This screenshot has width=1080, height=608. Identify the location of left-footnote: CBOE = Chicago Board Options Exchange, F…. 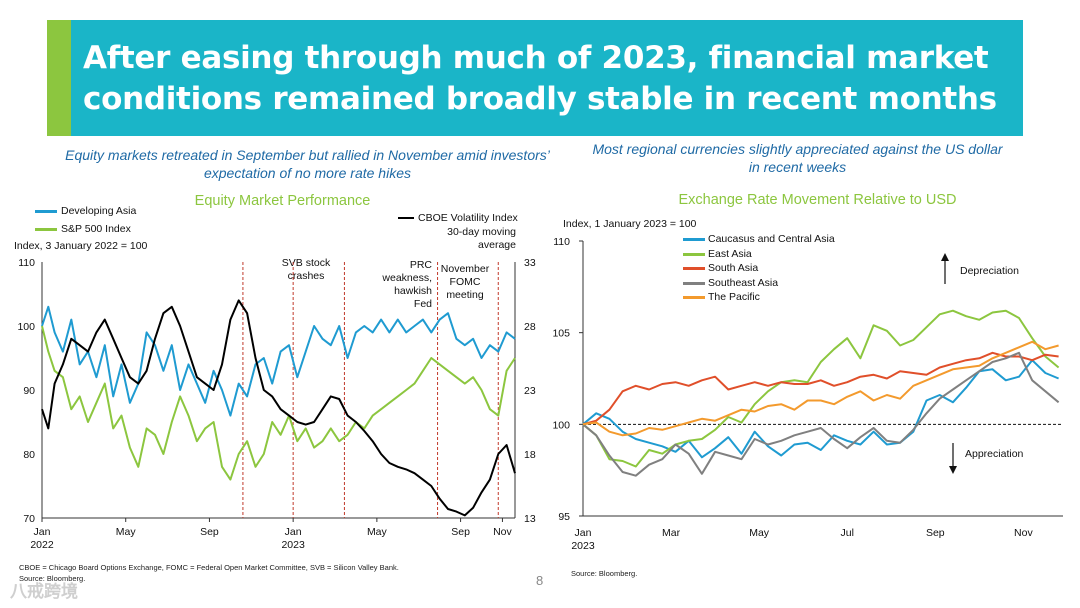
(209, 567).